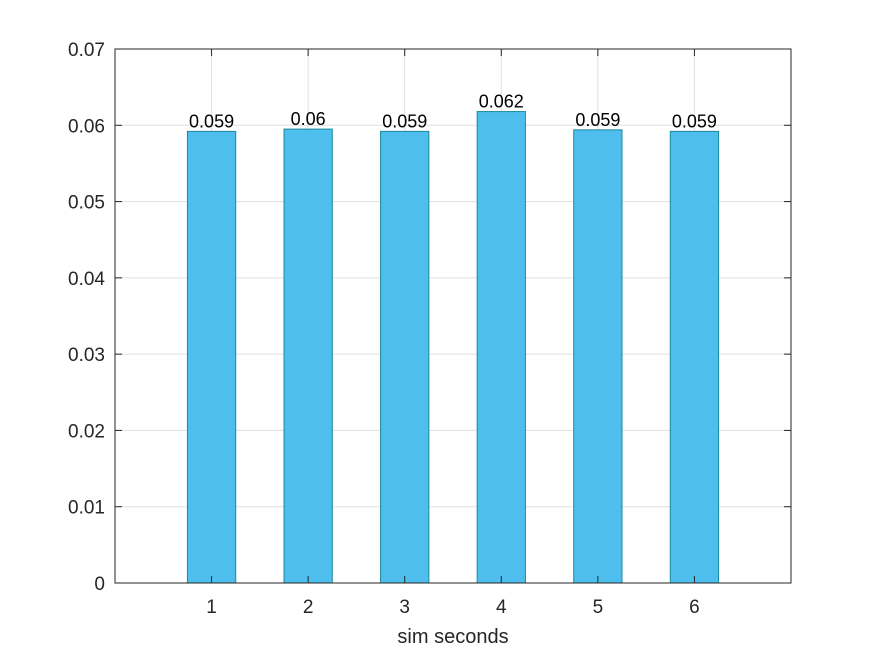 This screenshot has height=656, width=875. Describe the element at coordinates (308, 607) in the screenshot. I see `x-tick-label: 2` at that location.